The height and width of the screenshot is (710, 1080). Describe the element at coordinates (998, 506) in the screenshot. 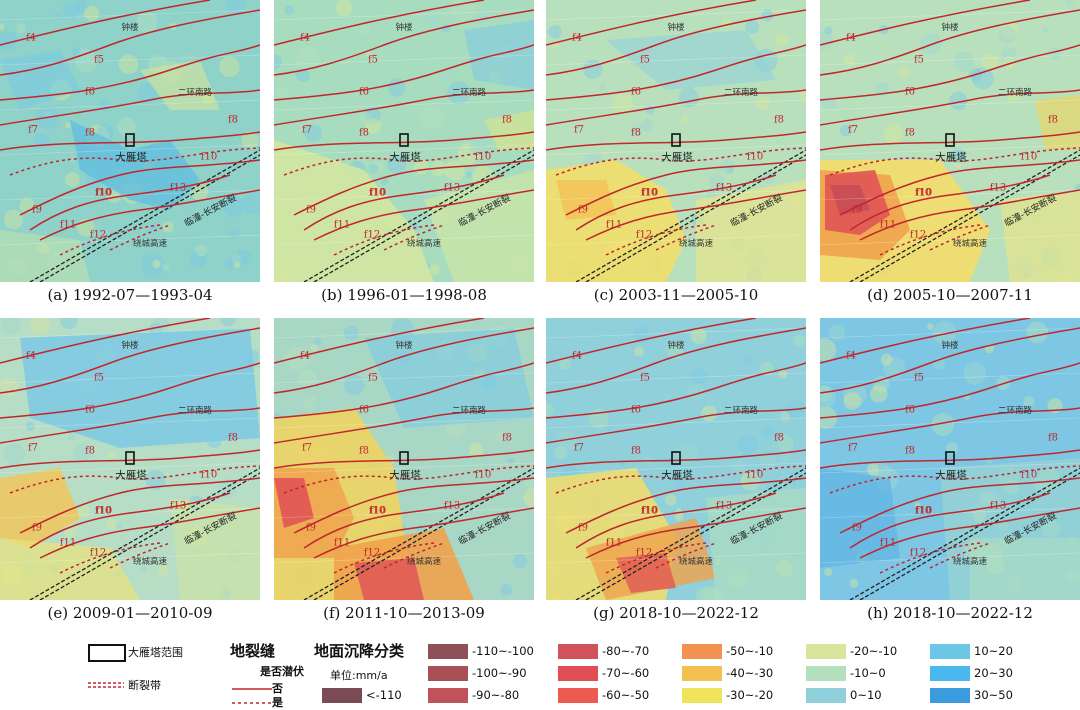

I see `fault-label: f13` at that location.